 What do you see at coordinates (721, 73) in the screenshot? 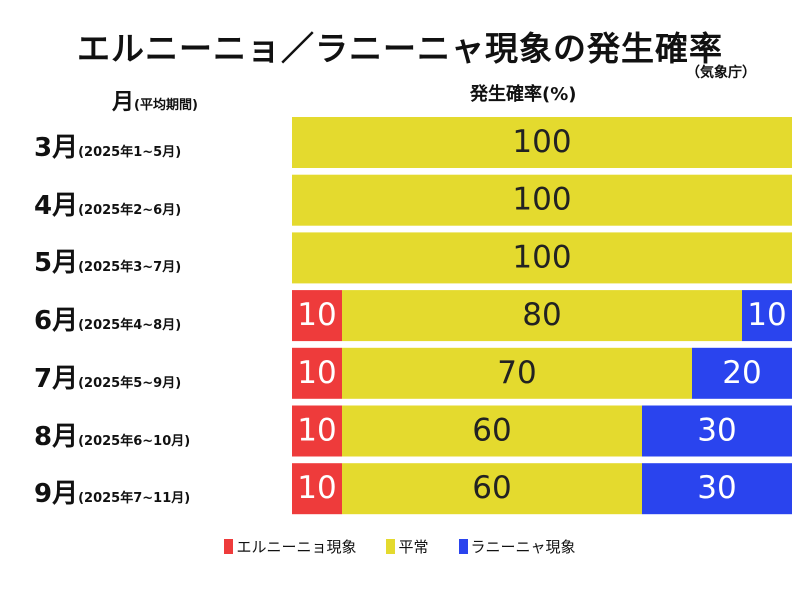
I see `source-label: （気象庁）` at bounding box center [721, 73].